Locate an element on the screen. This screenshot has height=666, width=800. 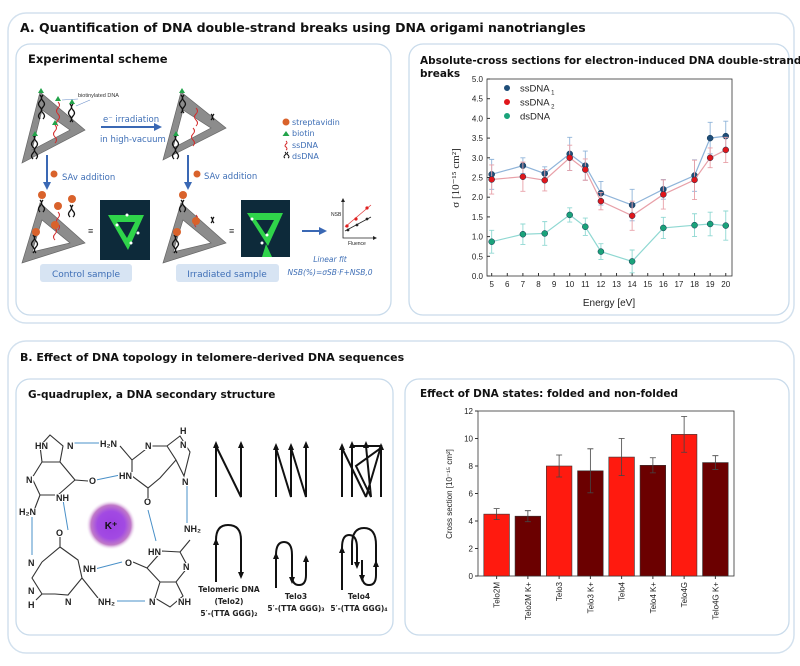
linear-fit-formula: NSB(%)=σSB·F+NSB,0 is located at coordinates (329, 272).